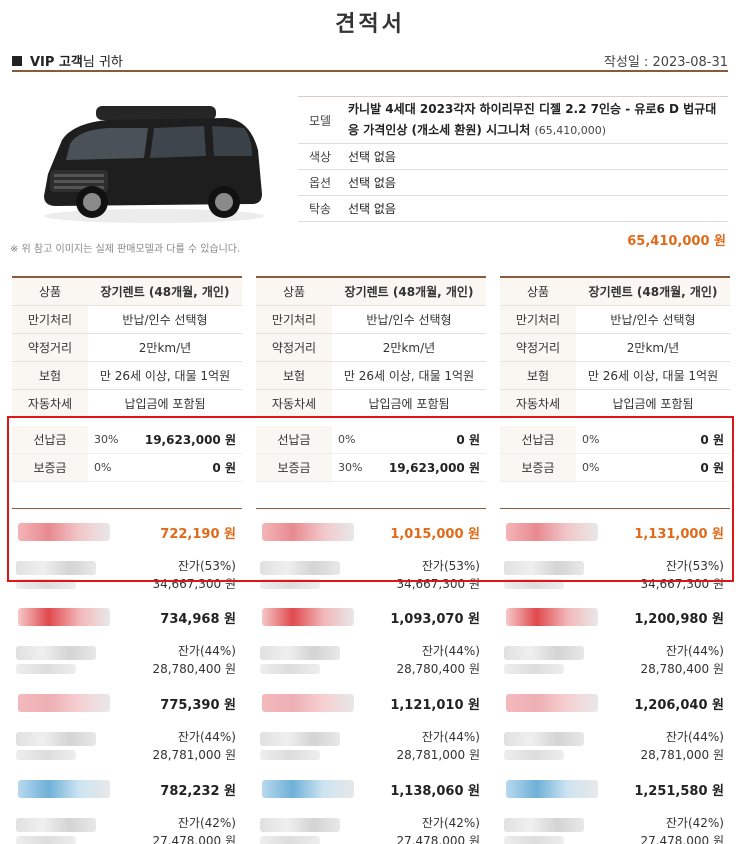  What do you see at coordinates (665, 62) in the screenshot?
I see `issue-date: 작성일 : 2023-08-31` at bounding box center [665, 62].